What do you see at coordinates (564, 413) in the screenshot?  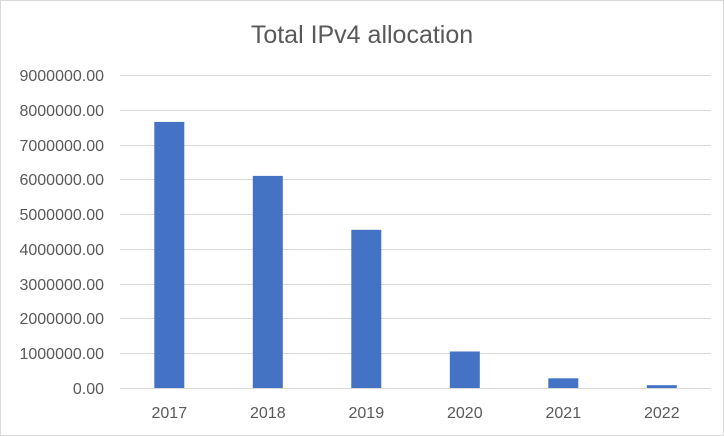 I see `x-tick-label: 2021` at bounding box center [564, 413].